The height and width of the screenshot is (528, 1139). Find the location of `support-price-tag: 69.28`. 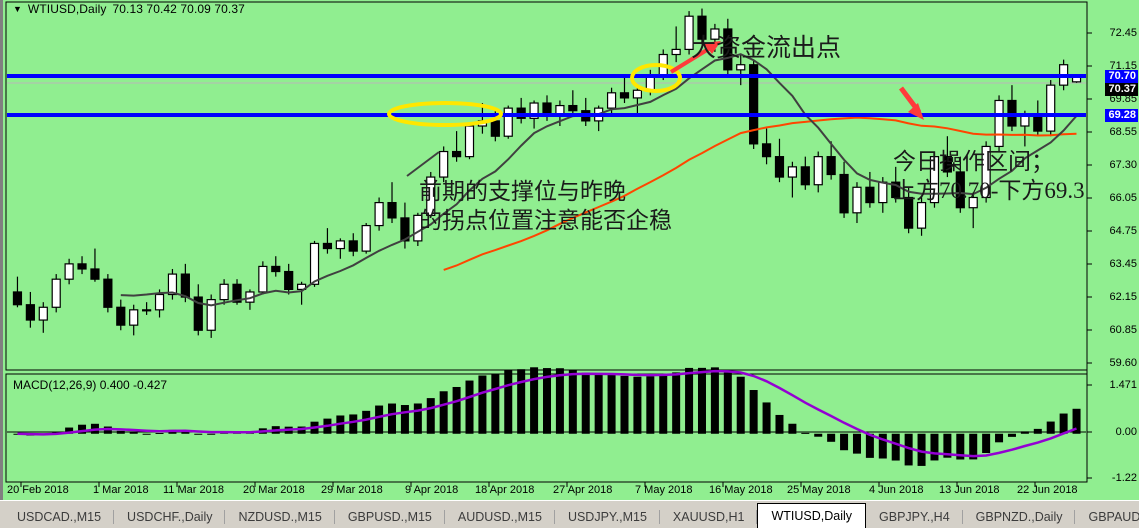

support-price-tag: 69.28 is located at coordinates (1121, 115).